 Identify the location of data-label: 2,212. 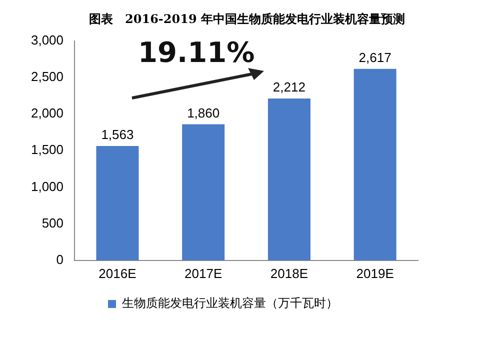
(289, 87).